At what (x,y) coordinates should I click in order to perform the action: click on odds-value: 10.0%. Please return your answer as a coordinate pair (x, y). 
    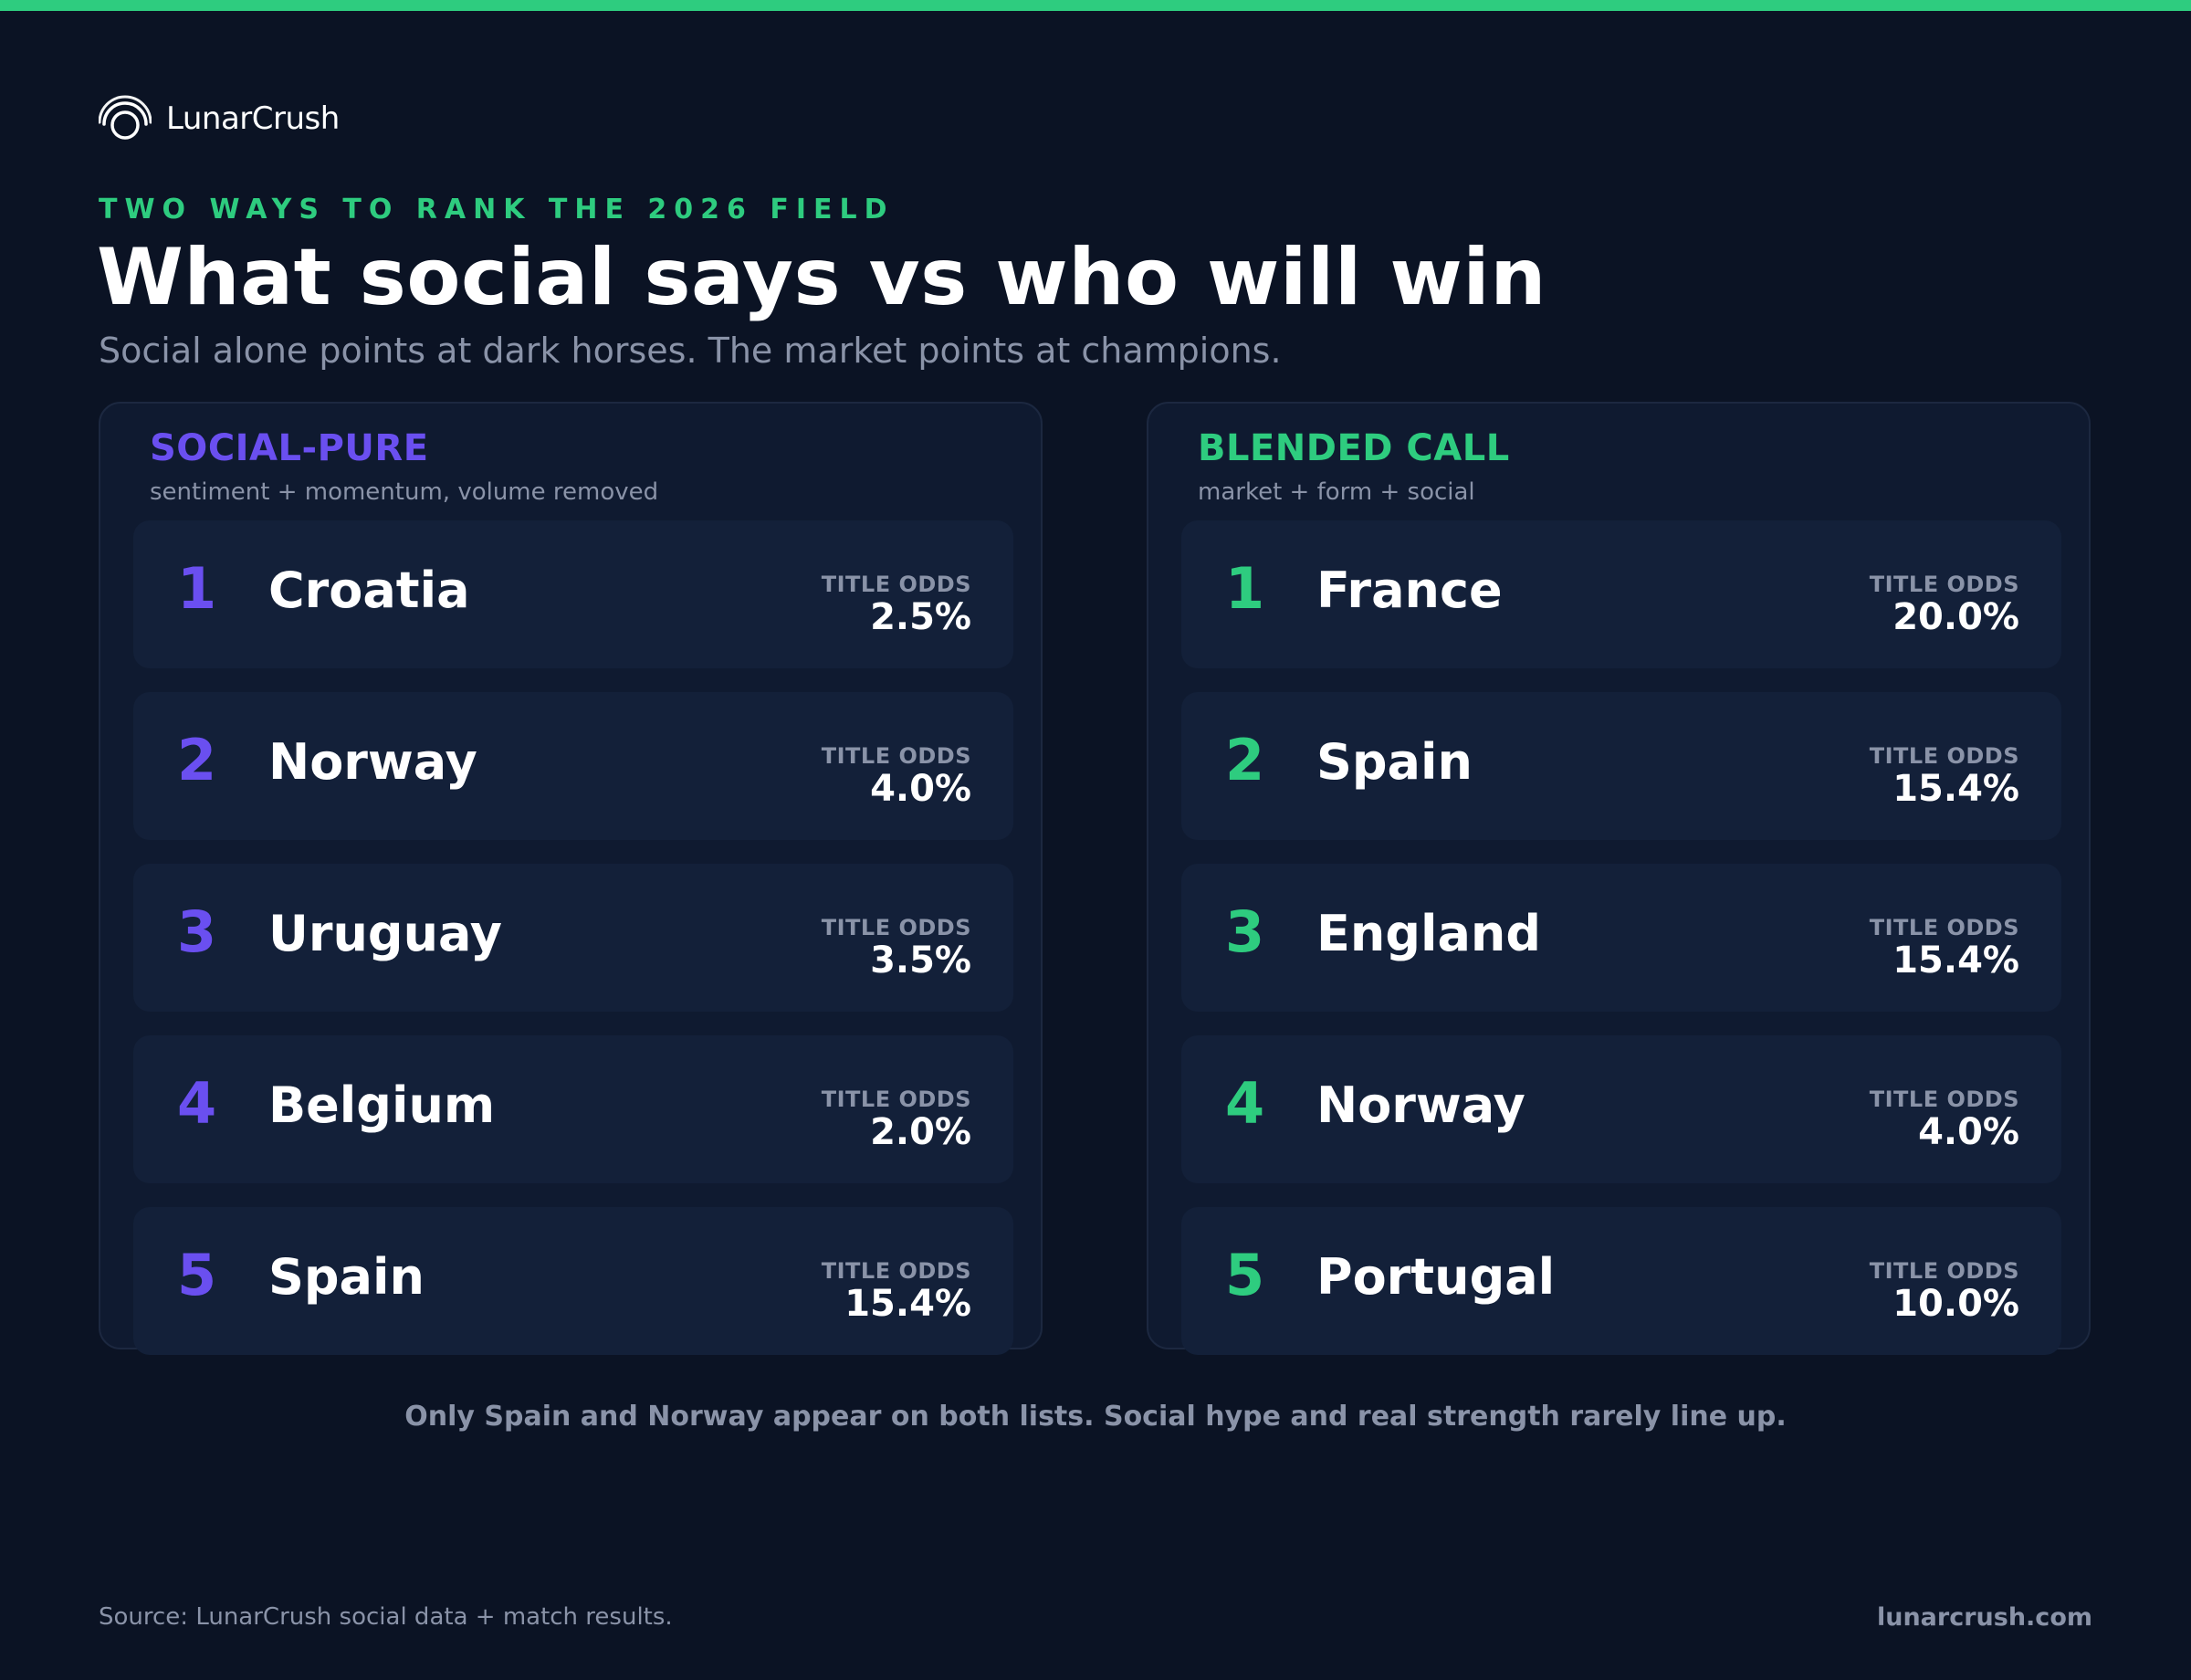
    Looking at the image, I should click on (1955, 1304).